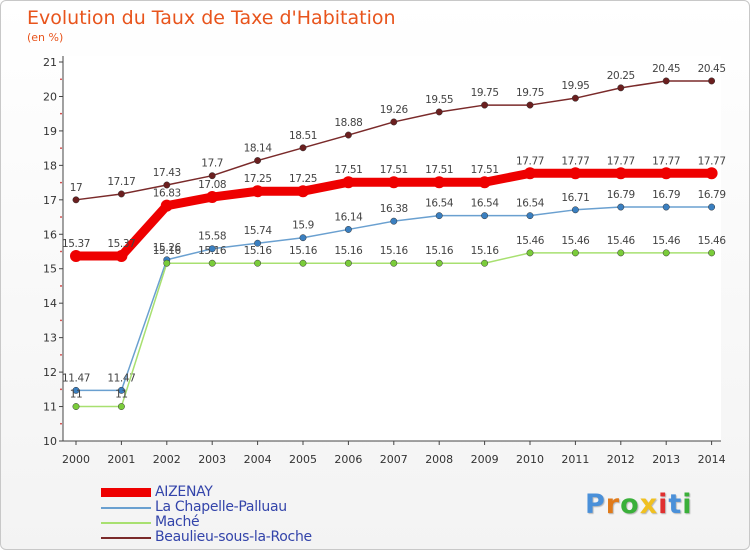 The height and width of the screenshot is (550, 750). What do you see at coordinates (212, 237) in the screenshot?
I see `data-label-la-chapelle-palluau: 15.58` at bounding box center [212, 237].